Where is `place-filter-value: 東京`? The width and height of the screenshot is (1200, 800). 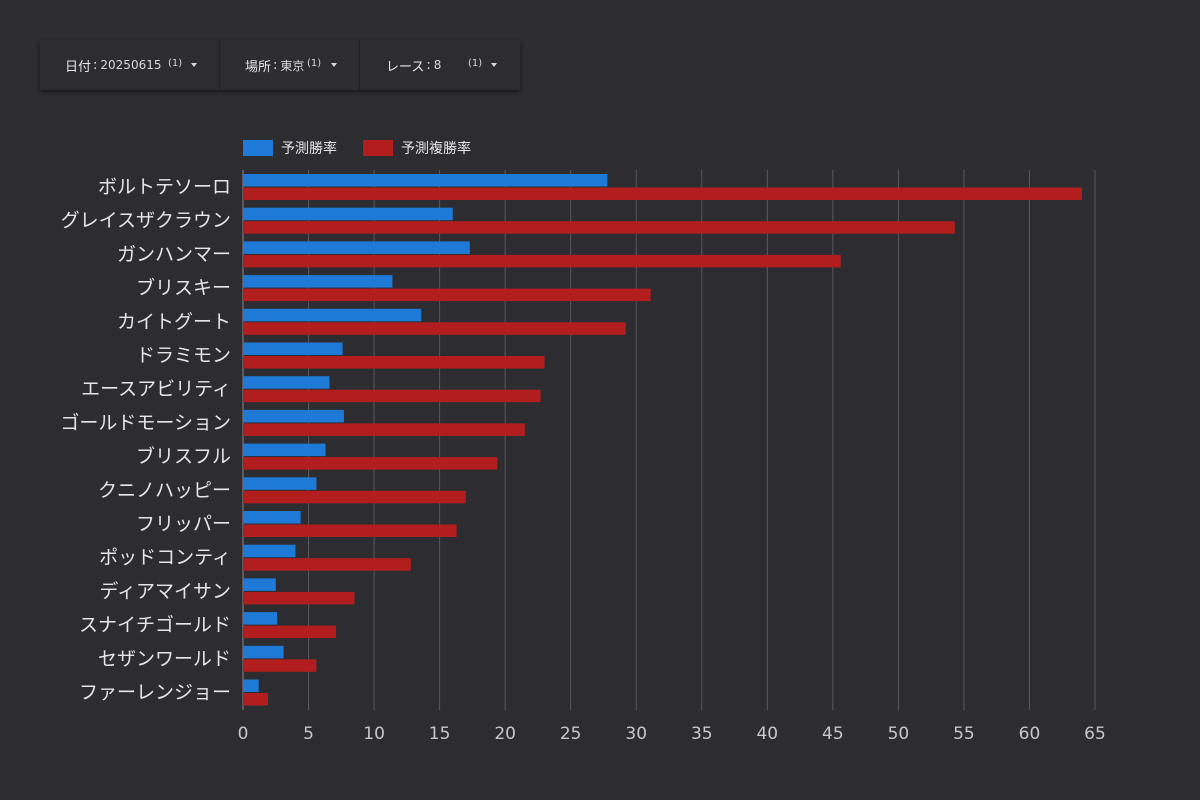
place-filter-value: 東京 is located at coordinates (292, 65).